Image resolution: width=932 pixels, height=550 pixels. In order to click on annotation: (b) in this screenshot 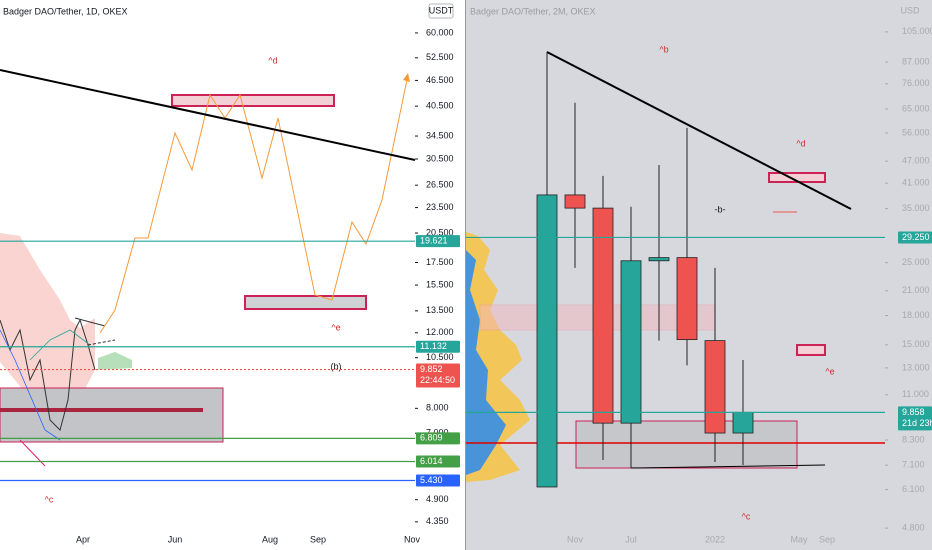, I will do `click(336, 366)`.